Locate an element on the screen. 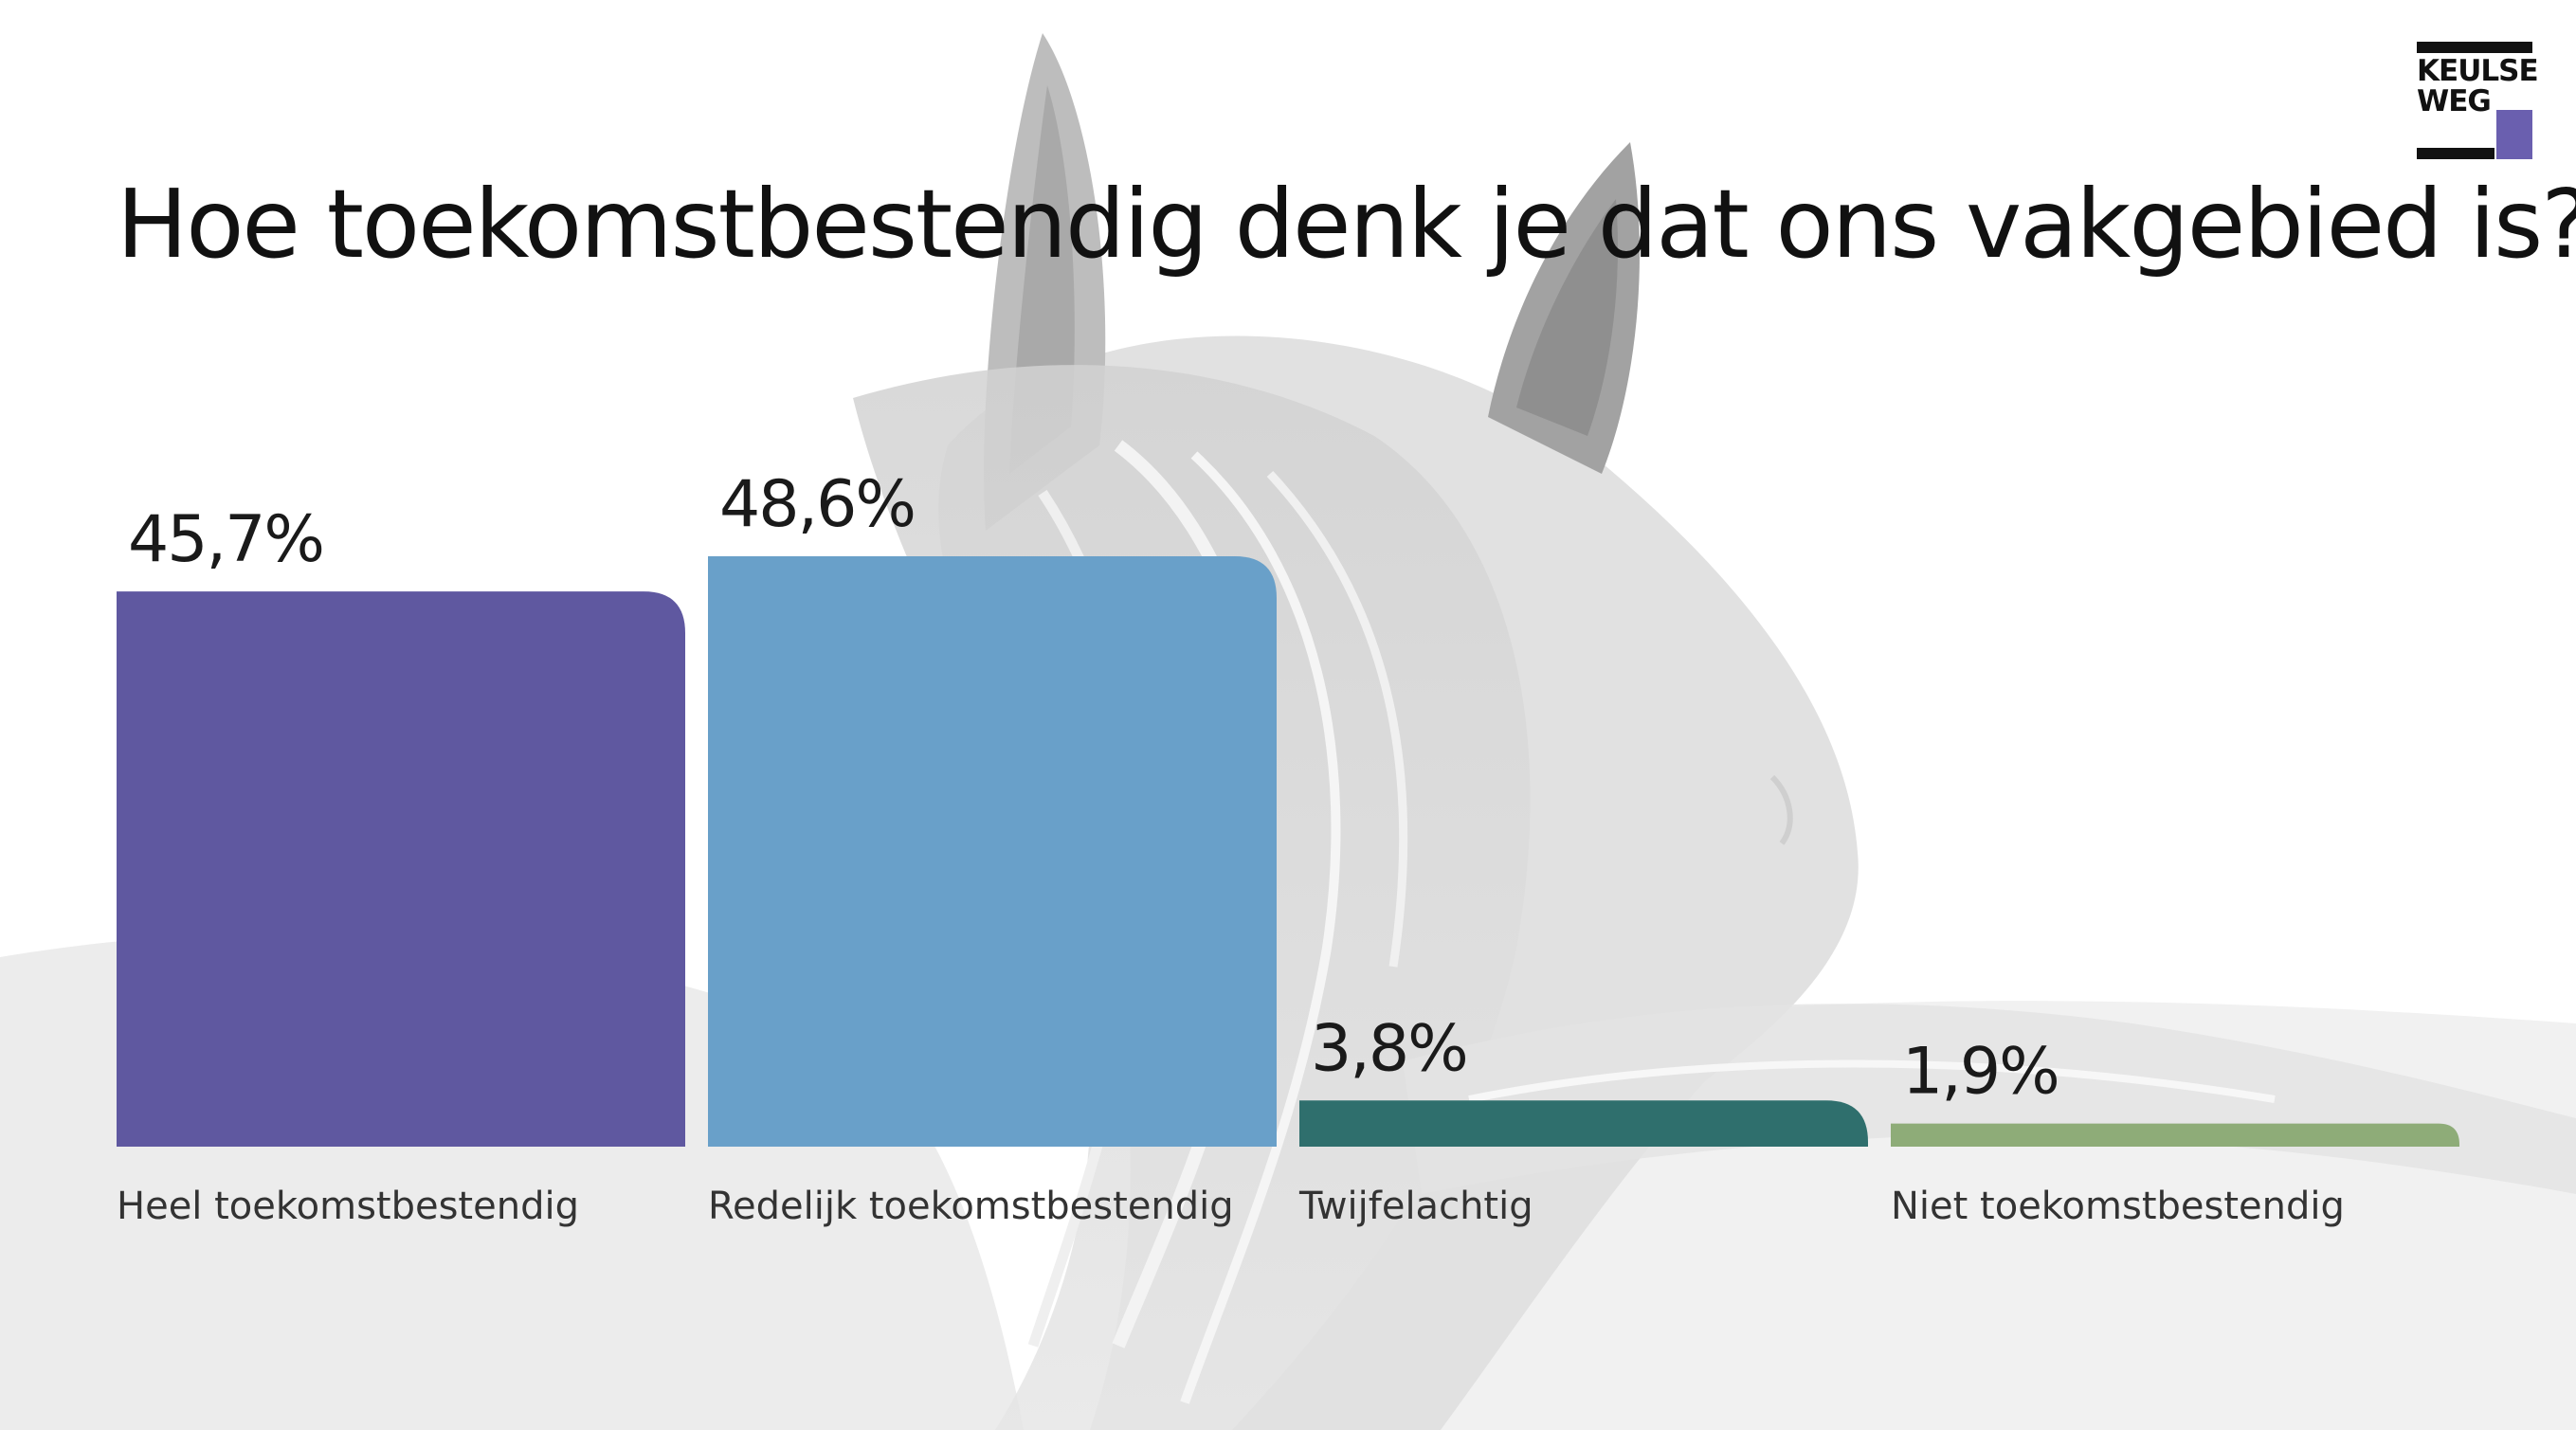 Image resolution: width=2576 pixels, height=1430 pixels. logo-accent-square is located at coordinates (2514, 134).